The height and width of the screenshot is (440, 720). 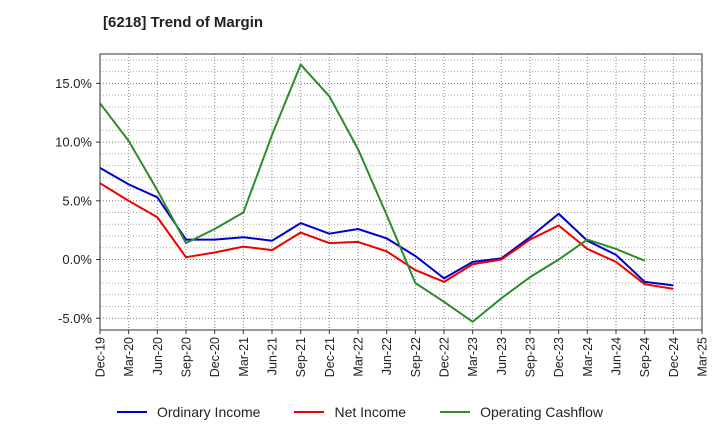 I want to click on x-tick-label: Dec-22, so click(x=445, y=357).